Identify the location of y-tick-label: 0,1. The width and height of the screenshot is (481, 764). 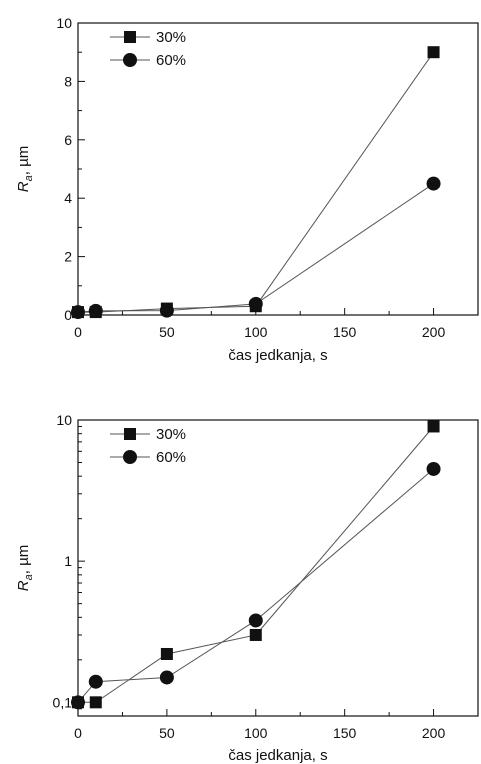
(63, 702).